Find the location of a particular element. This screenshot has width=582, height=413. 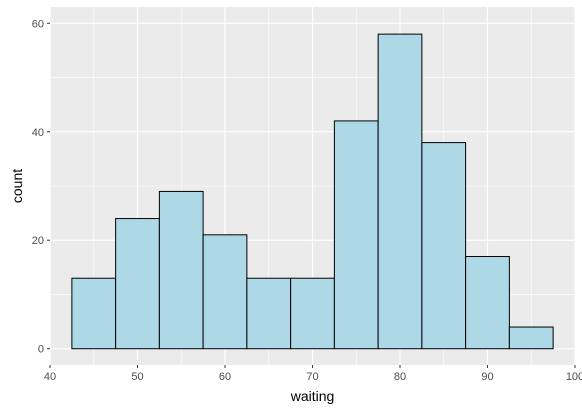

x-axis-title: waiting is located at coordinates (312, 396).